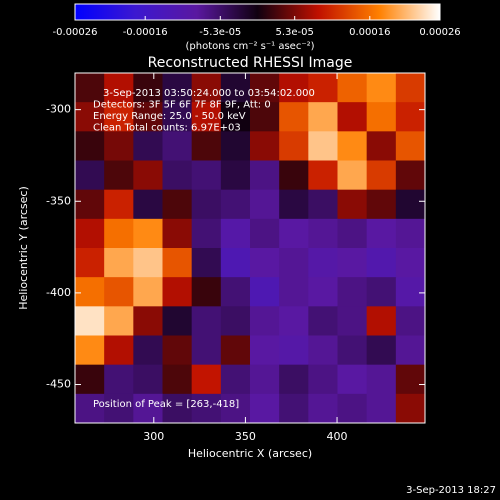 The width and height of the screenshot is (500, 500). Describe the element at coordinates (23, 248) in the screenshot. I see `y-axis-label: Heliocentric Y (arcsec)` at that location.